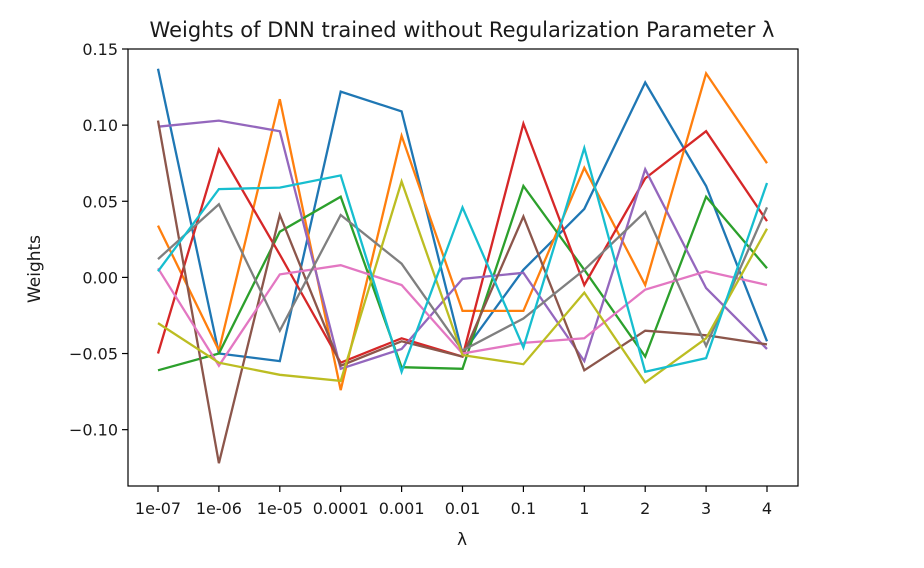 The height and width of the screenshot is (568, 924). I want to click on y-tick-label: 0.05, so click(100, 201).